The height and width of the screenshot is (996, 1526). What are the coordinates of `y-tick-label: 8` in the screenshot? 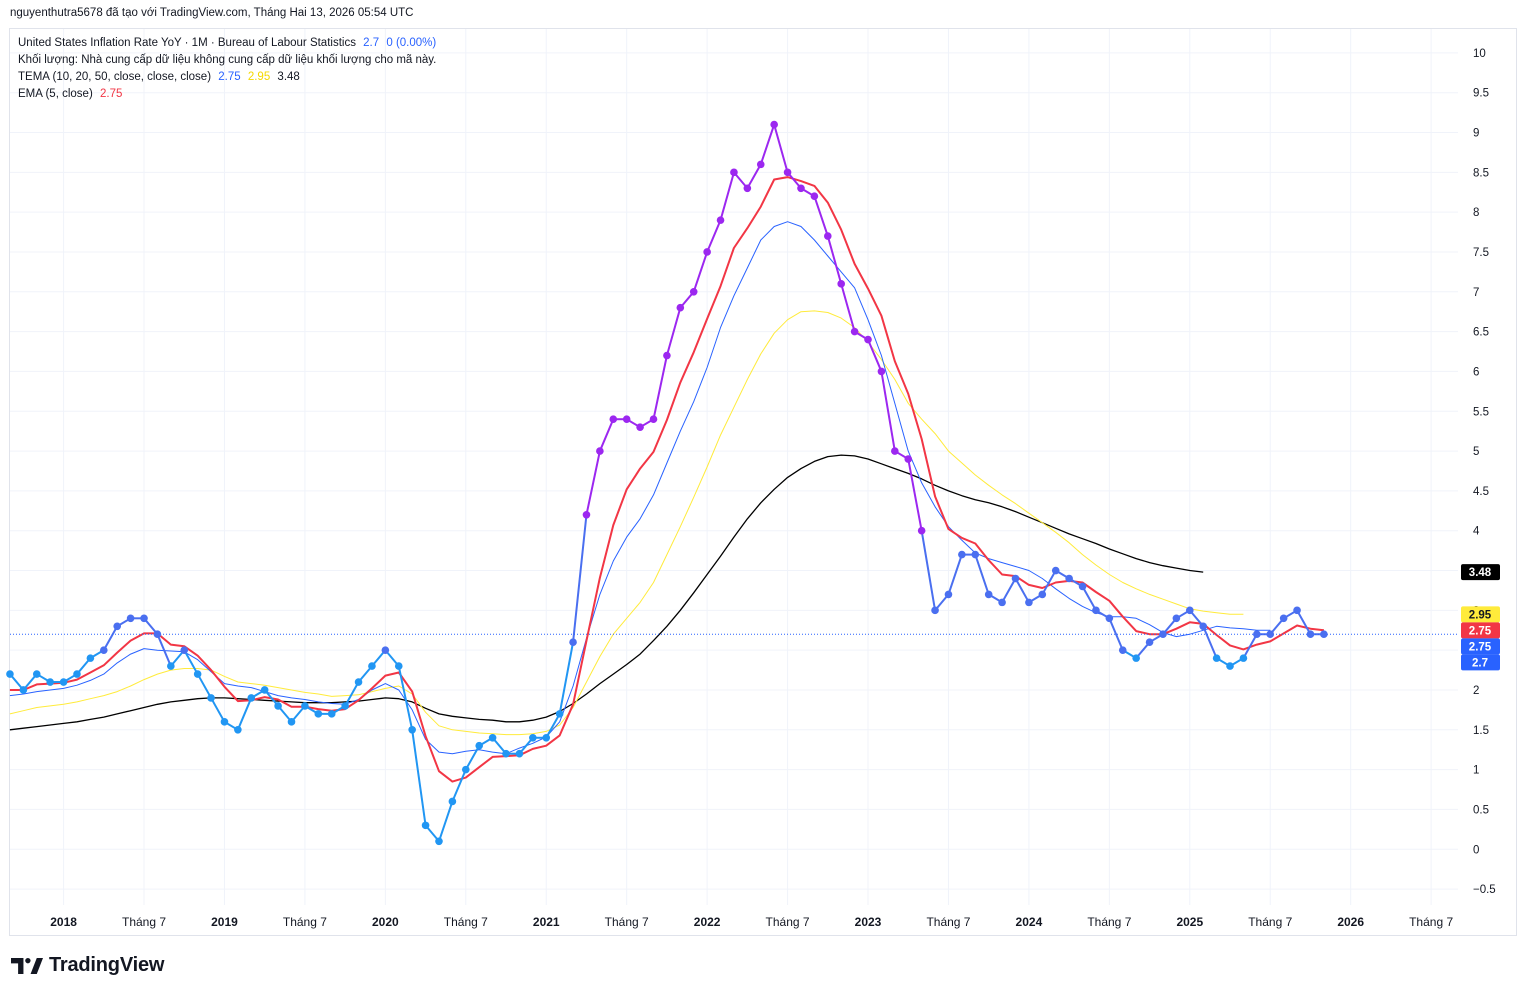 It's located at (1476, 213).